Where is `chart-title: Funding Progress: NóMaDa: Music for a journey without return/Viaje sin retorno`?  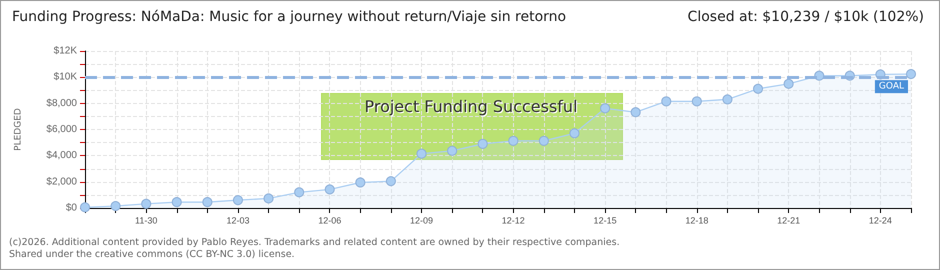 chart-title: Funding Progress: NóMaDa: Music for a journey without return/Viaje sin retorno is located at coordinates (289, 17).